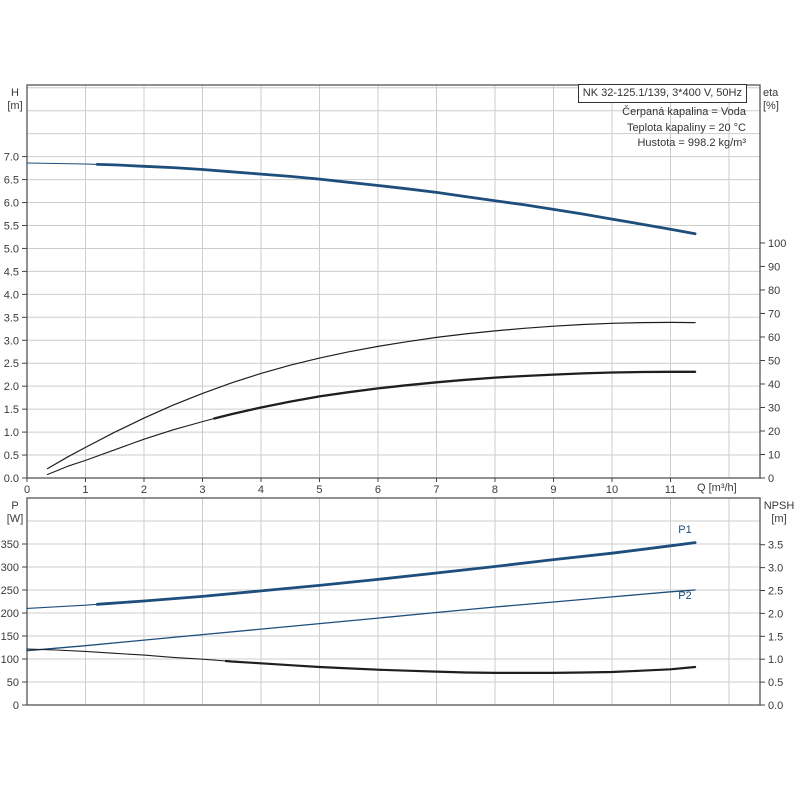 The width and height of the screenshot is (800, 800). I want to click on right-tick-label: 40, so click(774, 385).